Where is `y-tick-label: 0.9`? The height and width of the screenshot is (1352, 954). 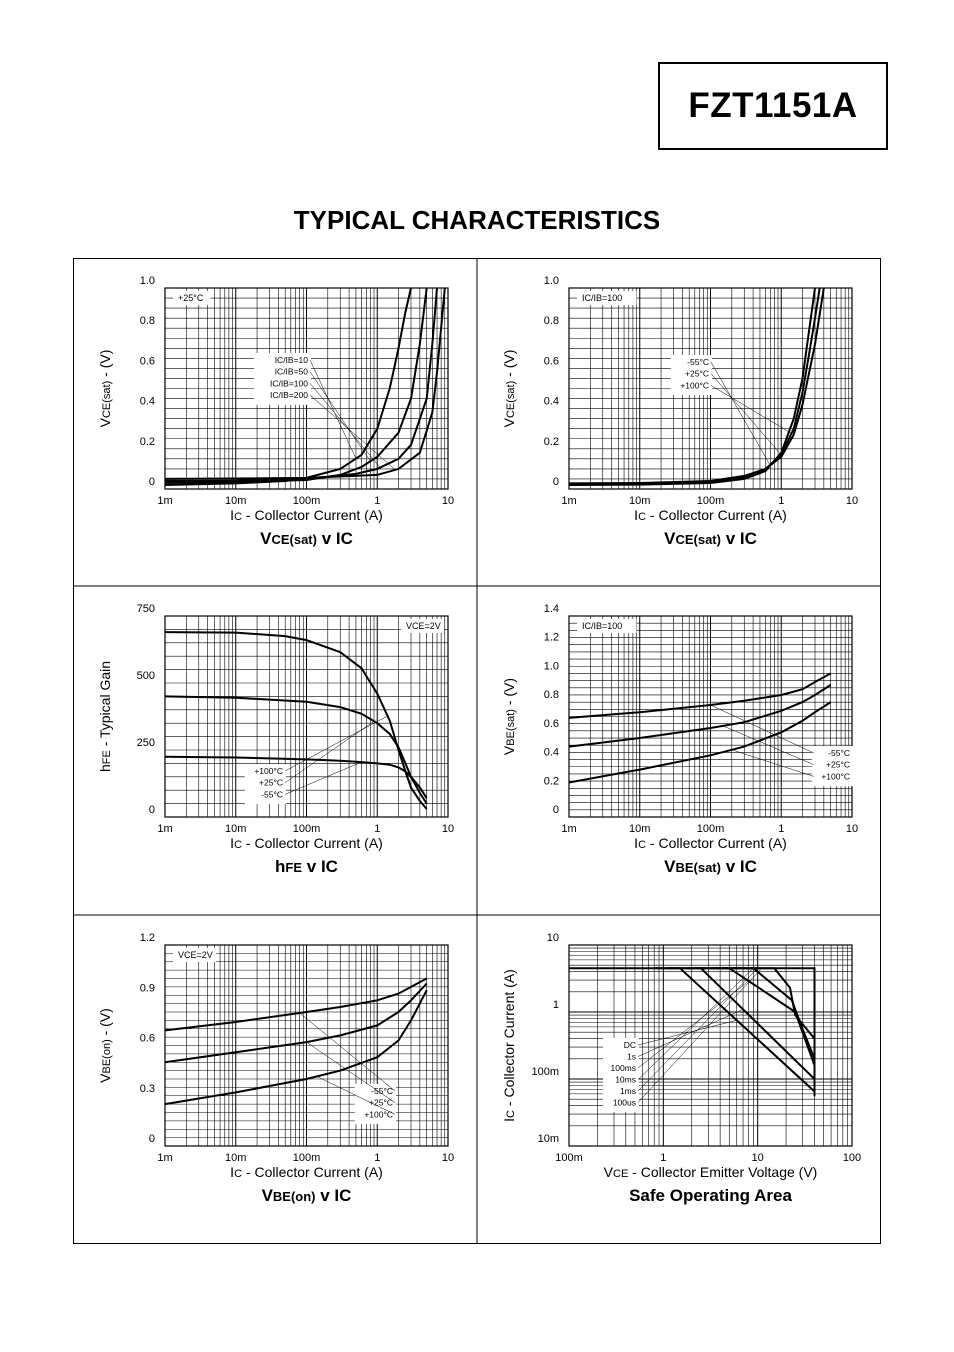 y-tick-label: 0.9 is located at coordinates (147, 988).